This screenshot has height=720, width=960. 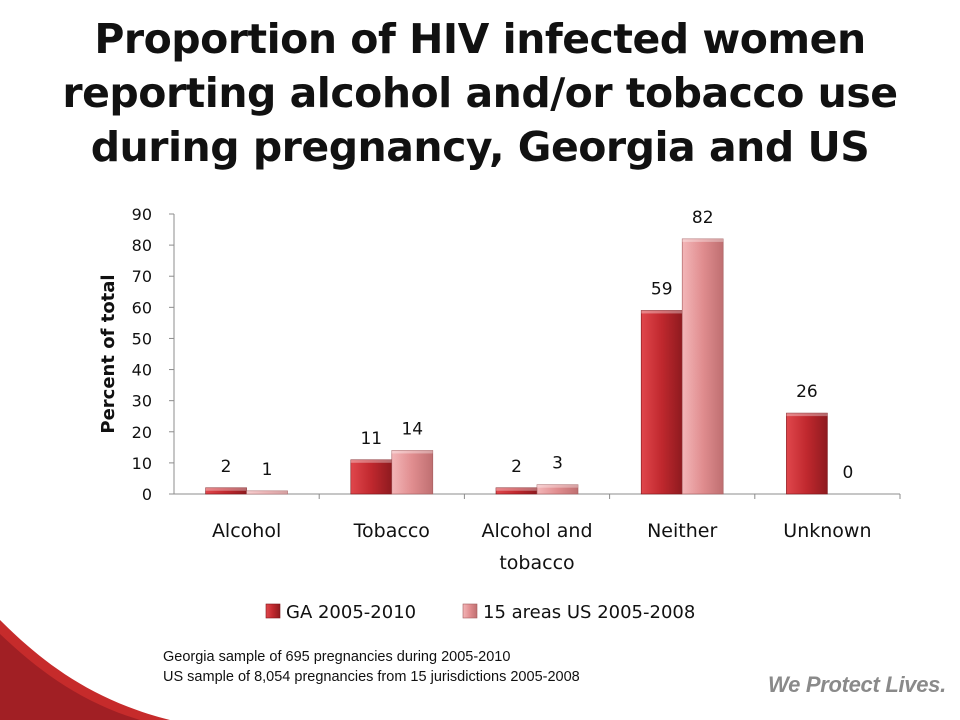 I want to click on y-tick-label: 30, so click(x=142, y=401).